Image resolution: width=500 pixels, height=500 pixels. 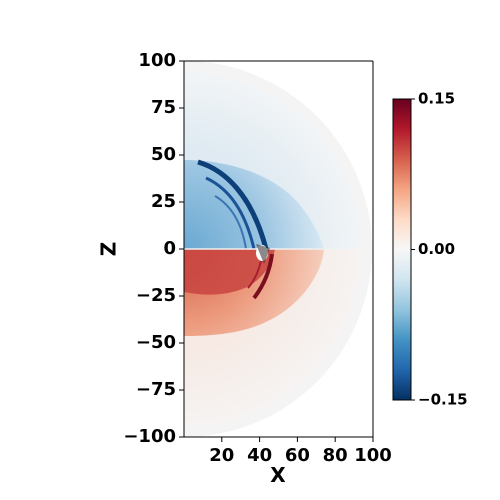 I want to click on y-tick-label: 50, so click(x=163, y=154).